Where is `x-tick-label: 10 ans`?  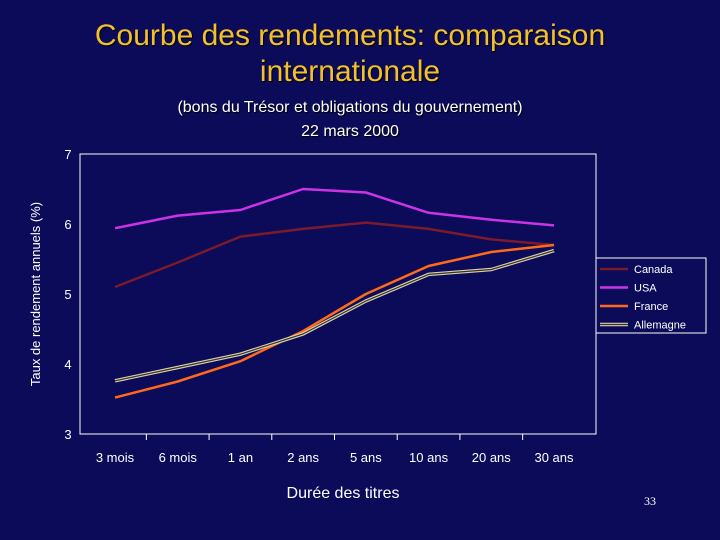
x-tick-label: 10 ans is located at coordinates (429, 457).